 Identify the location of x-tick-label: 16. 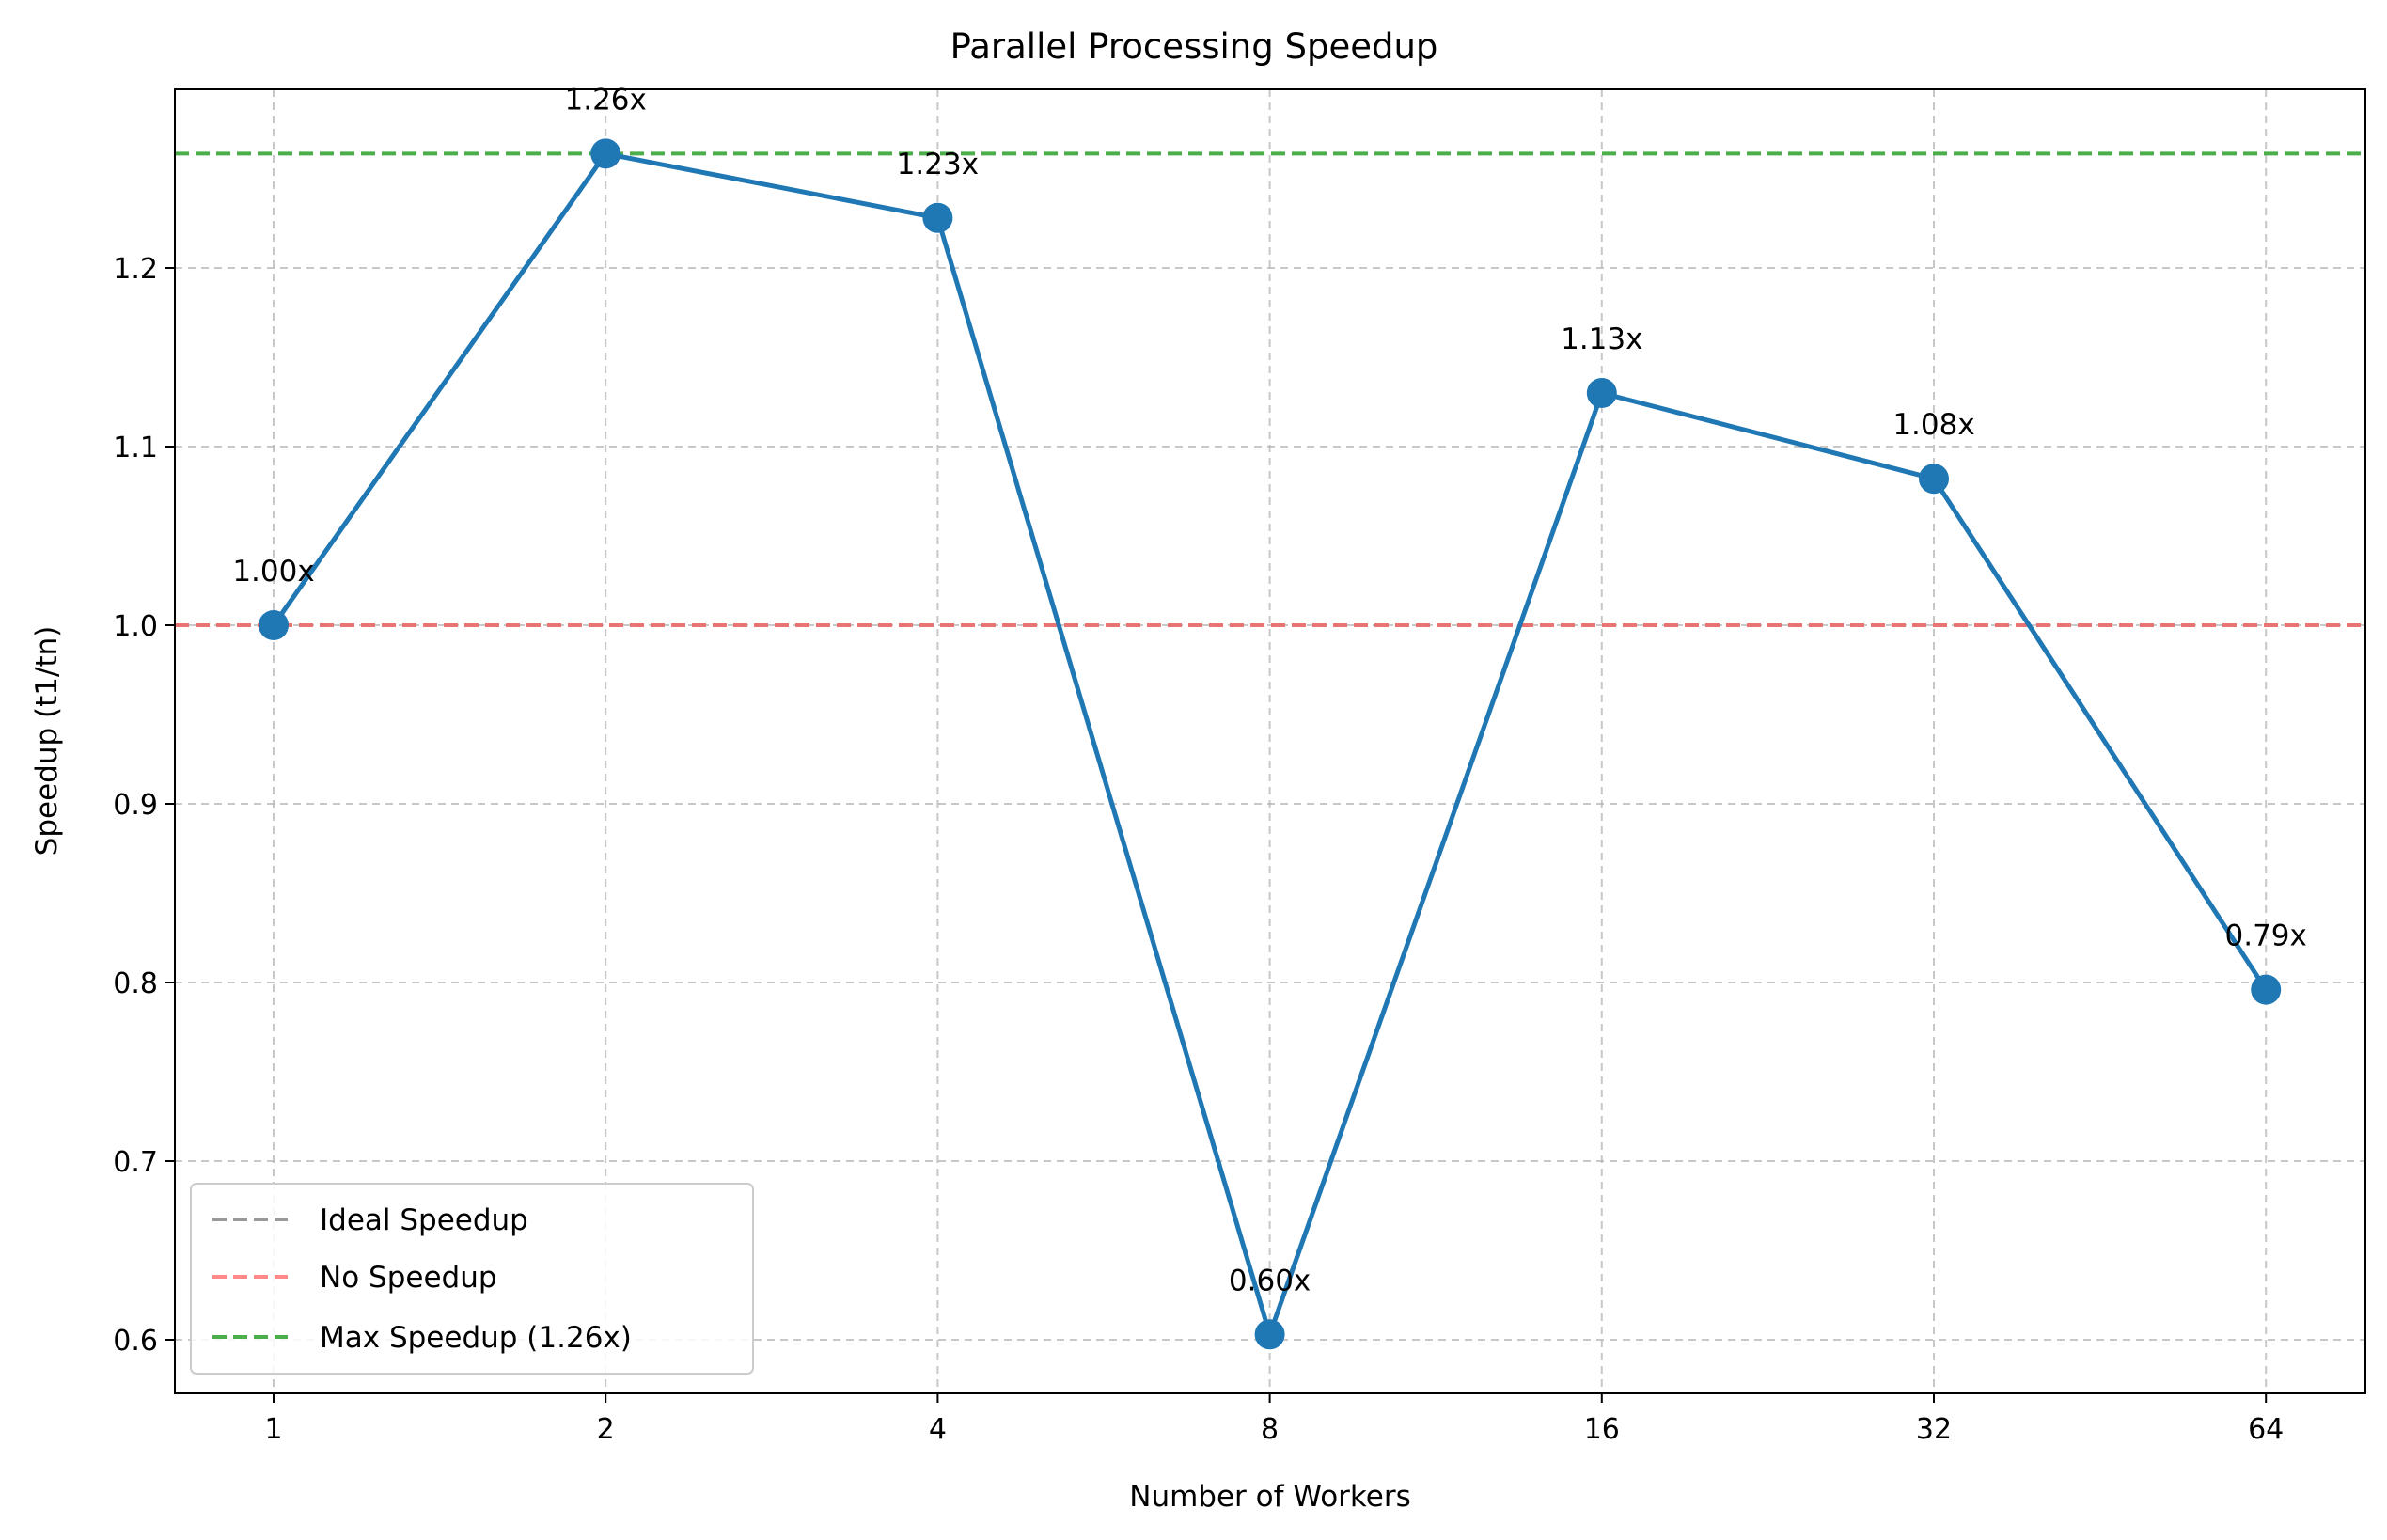
(1602, 1429).